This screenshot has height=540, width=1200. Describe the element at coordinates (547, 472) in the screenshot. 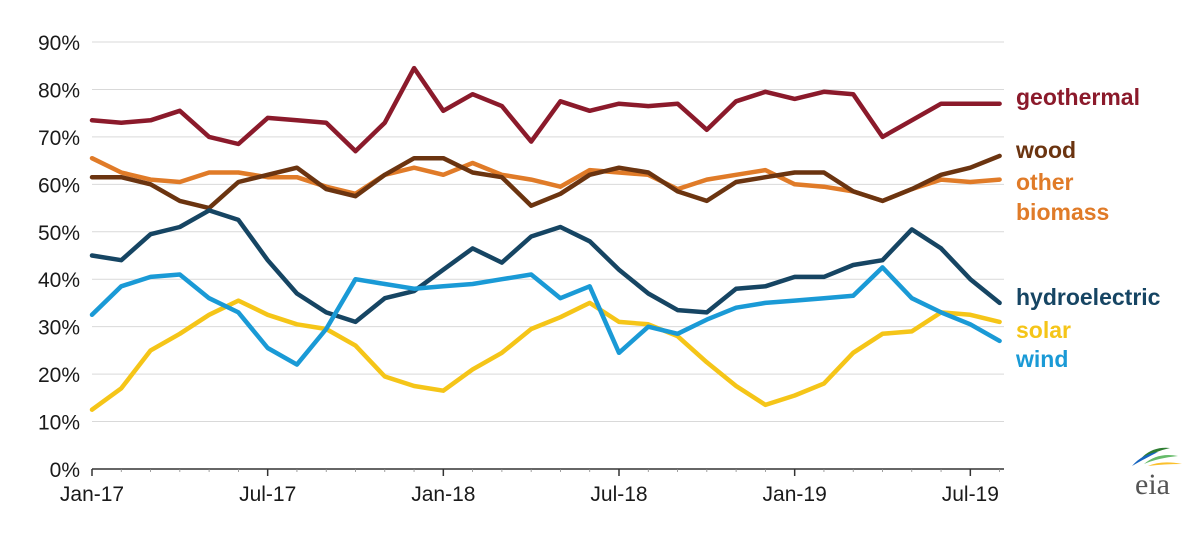

I see `axes` at that location.